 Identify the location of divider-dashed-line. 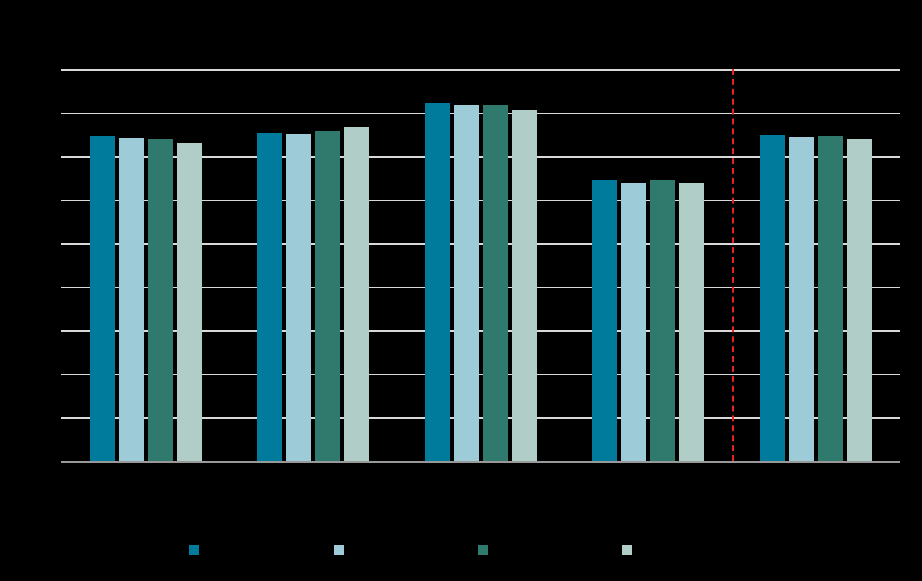
(733, 265).